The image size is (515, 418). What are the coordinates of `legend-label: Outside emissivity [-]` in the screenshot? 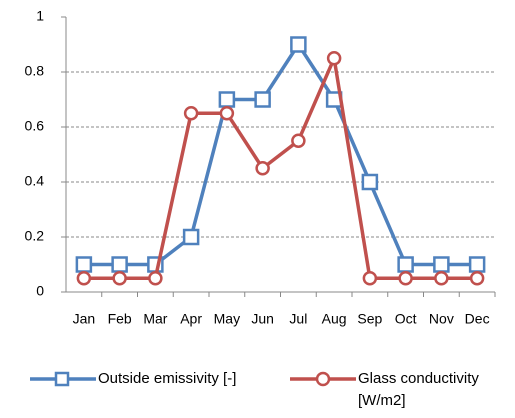 It's located at (167, 378).